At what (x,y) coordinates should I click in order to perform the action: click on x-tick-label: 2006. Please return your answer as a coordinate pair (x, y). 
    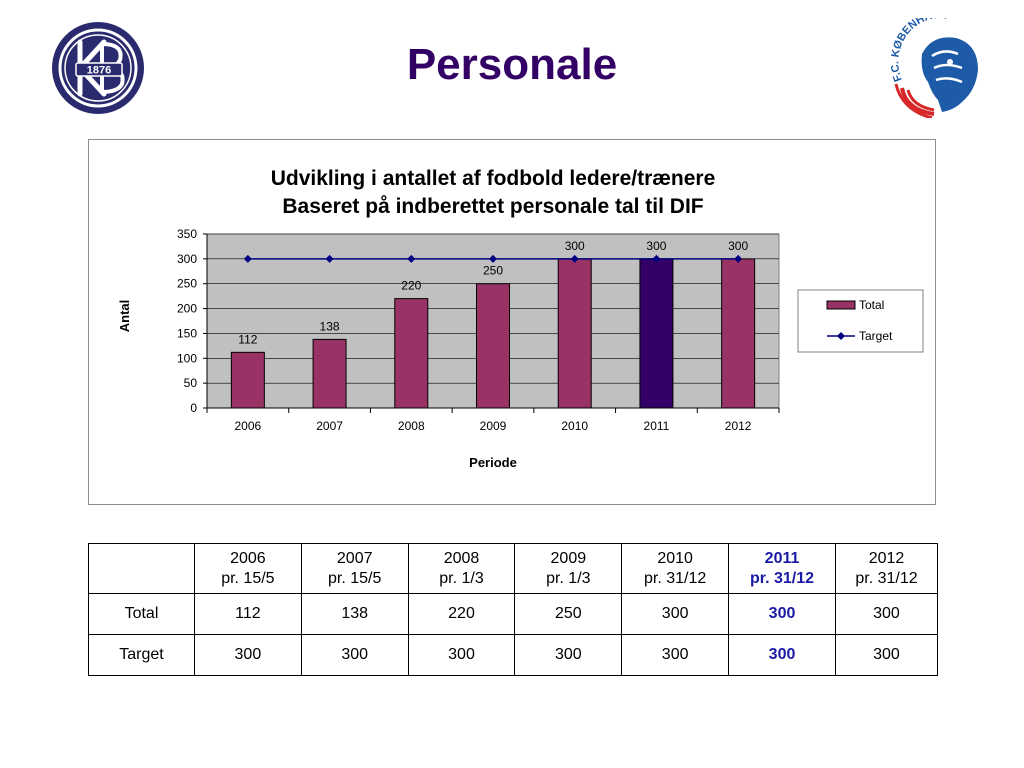
    Looking at the image, I should click on (248, 426).